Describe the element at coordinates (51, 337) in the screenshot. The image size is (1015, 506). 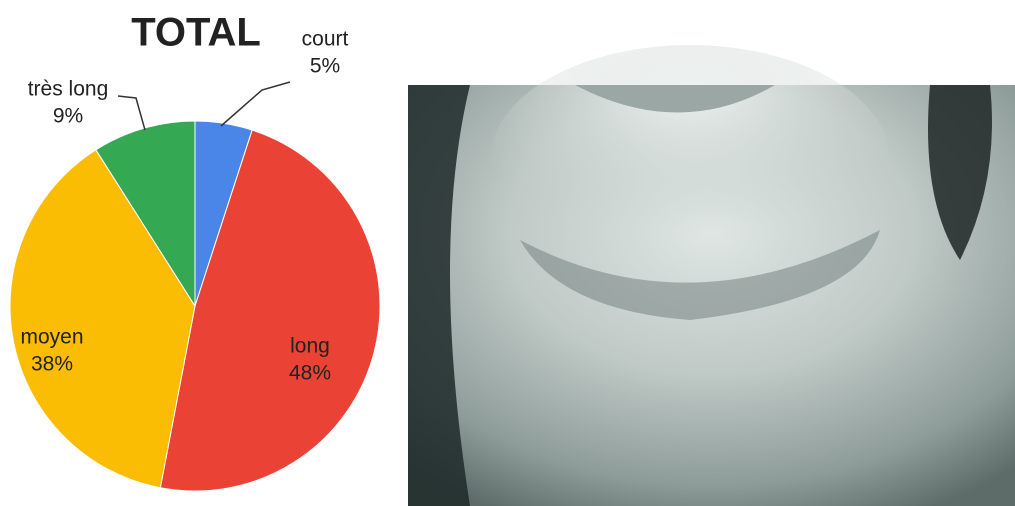
I see `slice-label: moyen` at that location.